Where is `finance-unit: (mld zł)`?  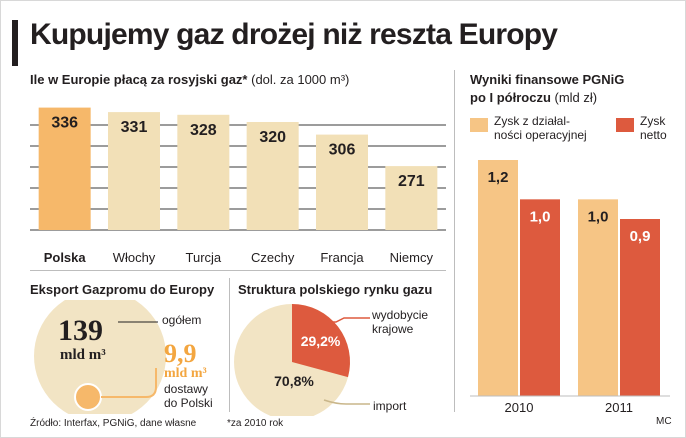
finance-unit: (mld zł) is located at coordinates (576, 97).